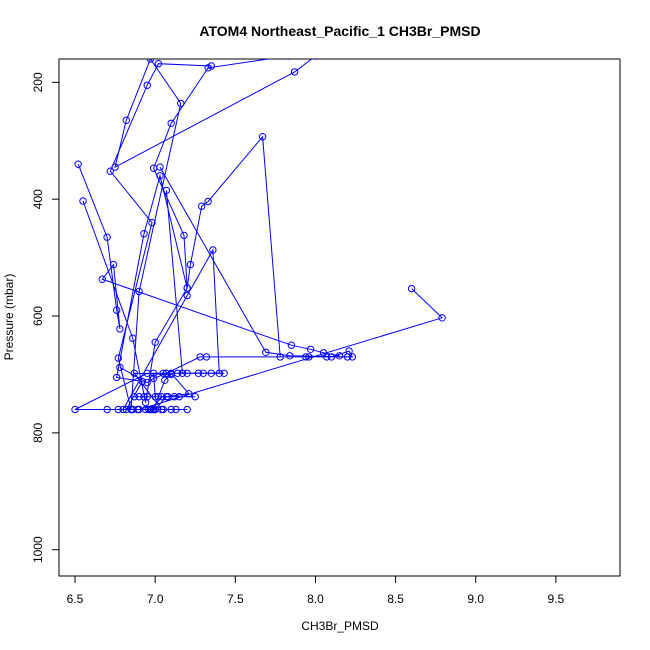 The width and height of the screenshot is (650, 650). What do you see at coordinates (75, 599) in the screenshot?
I see `x-tick-label: 6.5` at bounding box center [75, 599].